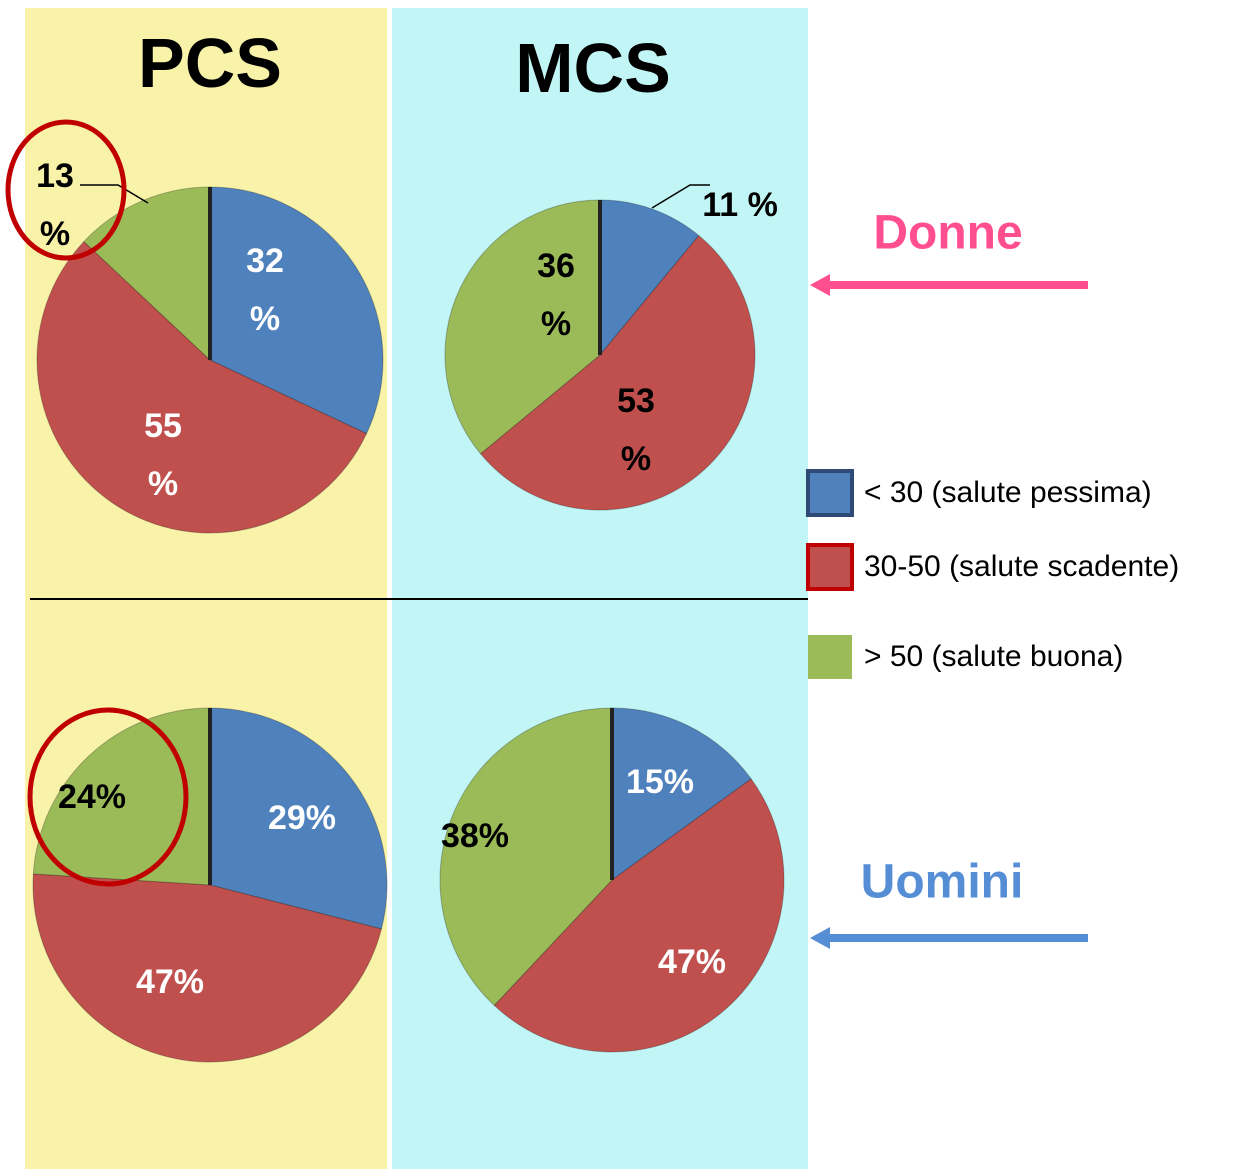 The image size is (1245, 1169). What do you see at coordinates (994, 656) in the screenshot?
I see `legend-label: > 50 (salute buona)` at bounding box center [994, 656].